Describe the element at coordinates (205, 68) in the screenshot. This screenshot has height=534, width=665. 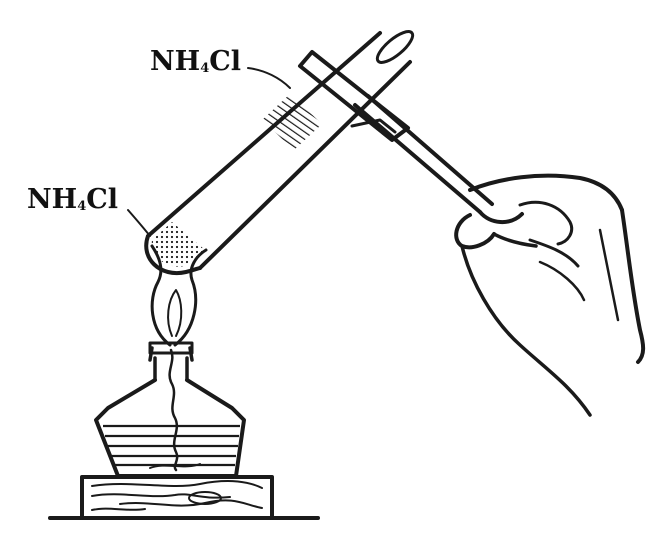
I see `label-top-subscript: 4` at that location.